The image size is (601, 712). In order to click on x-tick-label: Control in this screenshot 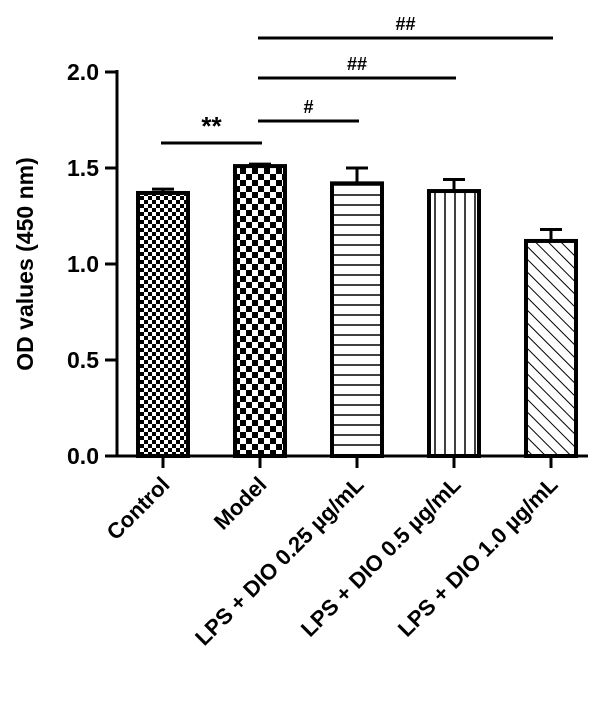, I will do `click(138, 508)`.